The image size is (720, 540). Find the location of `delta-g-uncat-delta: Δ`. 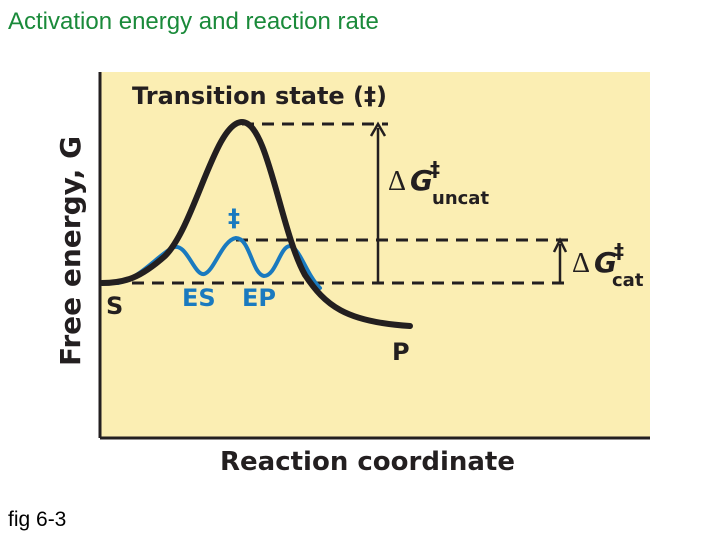

delta-g-uncat-delta: Δ is located at coordinates (397, 181).